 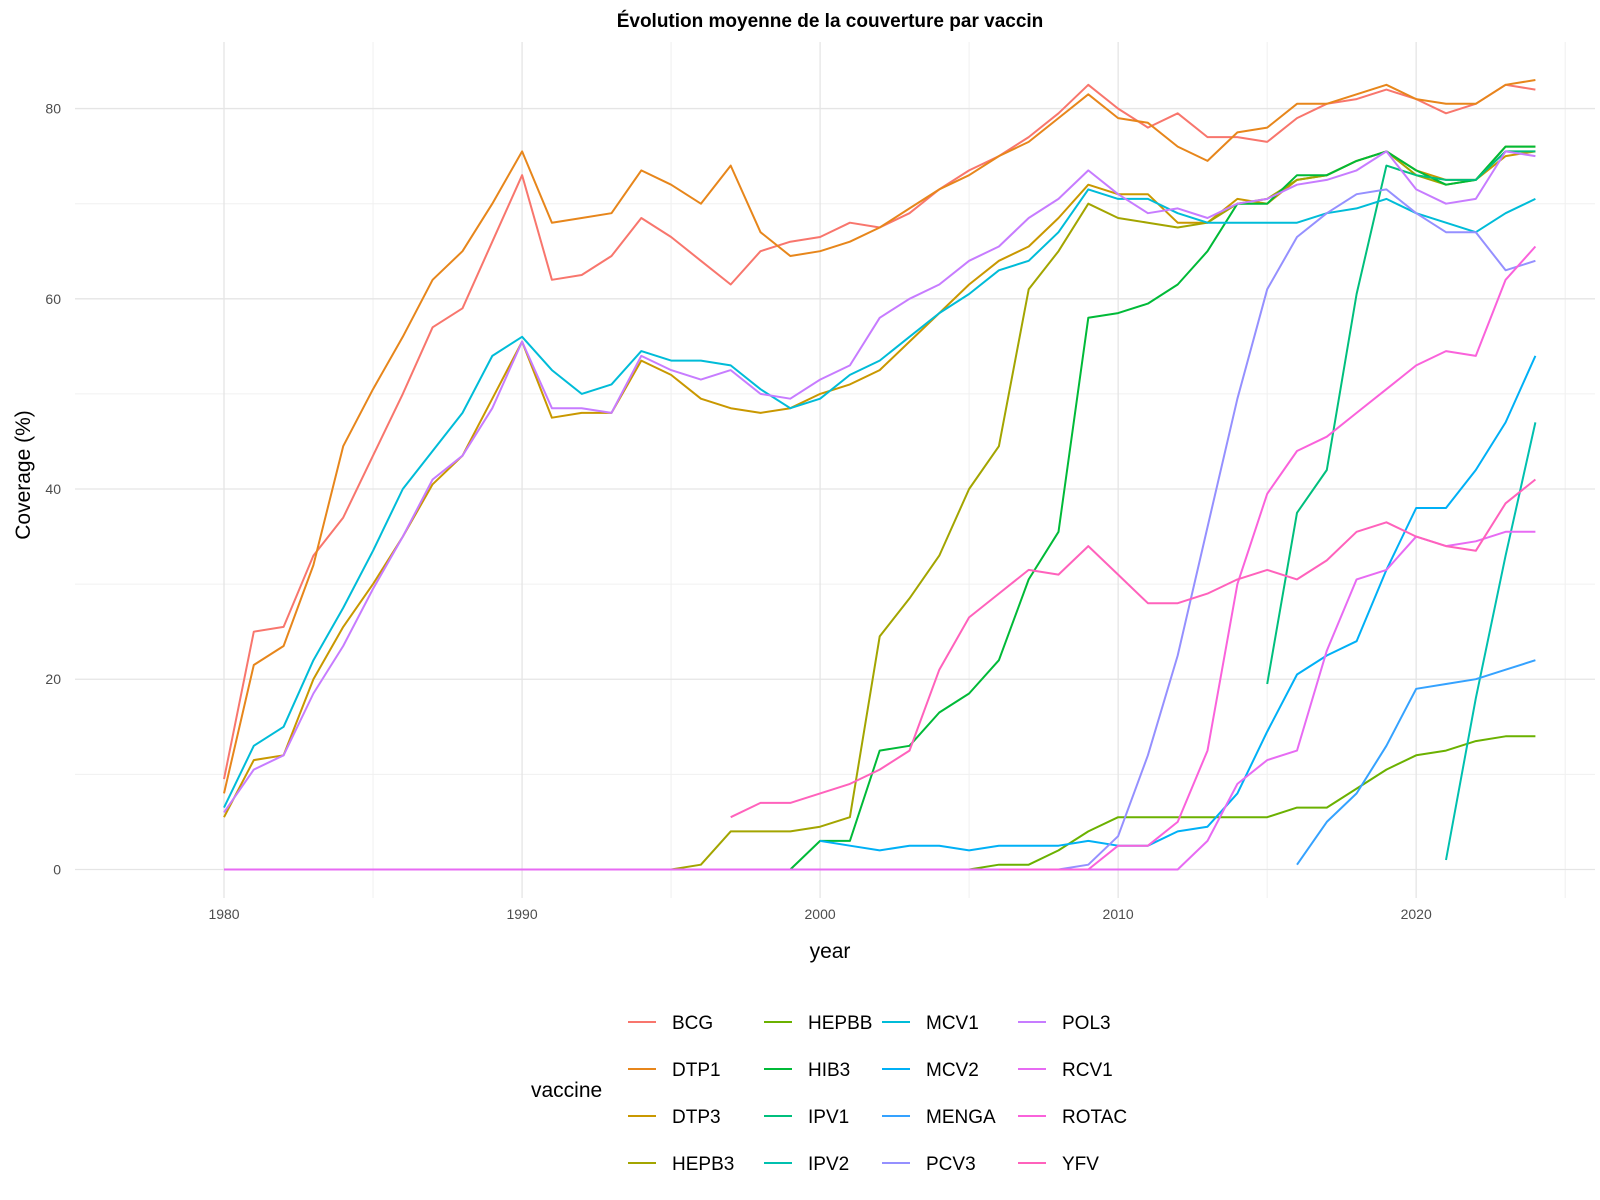 What do you see at coordinates (952, 1070) in the screenshot?
I see `legend-label-mcv2: MCV2` at bounding box center [952, 1070].